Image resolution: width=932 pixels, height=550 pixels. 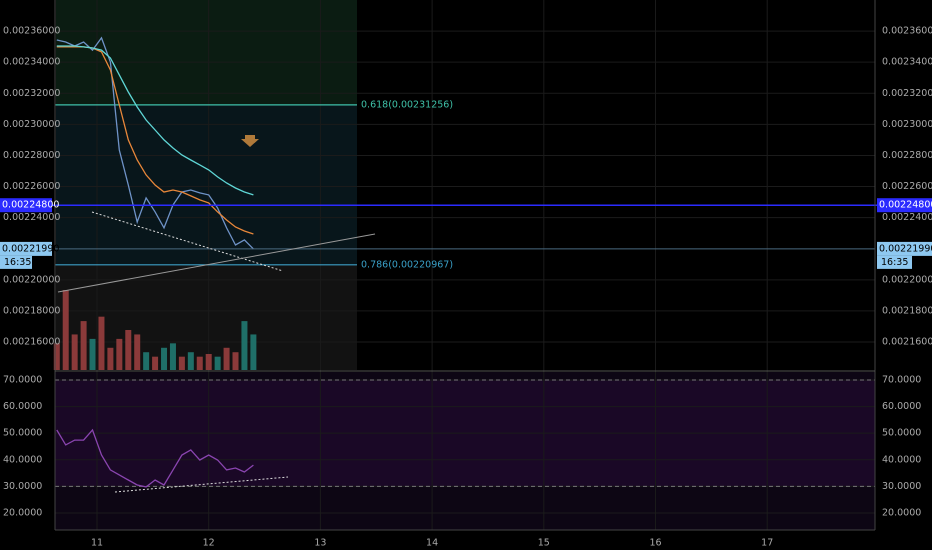 What do you see at coordinates (655, 543) in the screenshot?
I see `x-tick-label: 16` at bounding box center [655, 543].